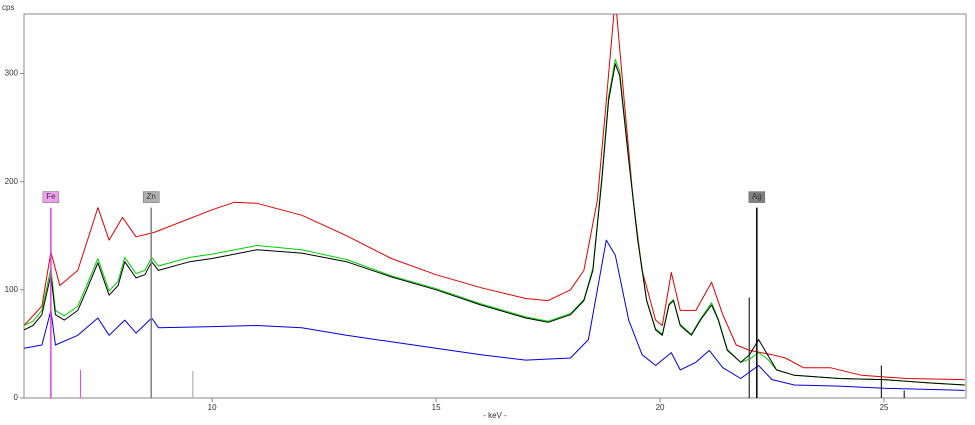 The image size is (975, 425). What do you see at coordinates (12, 73) in the screenshot?
I see `y-tick-label: 300` at bounding box center [12, 73].